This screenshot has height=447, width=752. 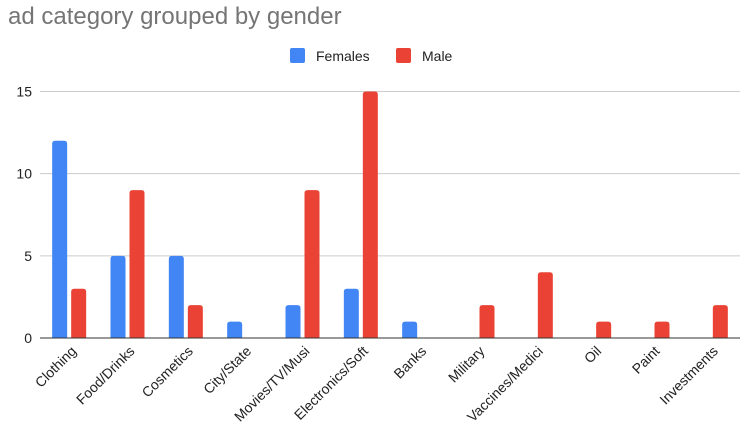 What do you see at coordinates (437, 56) in the screenshot?
I see `legend-label: Male` at bounding box center [437, 56].